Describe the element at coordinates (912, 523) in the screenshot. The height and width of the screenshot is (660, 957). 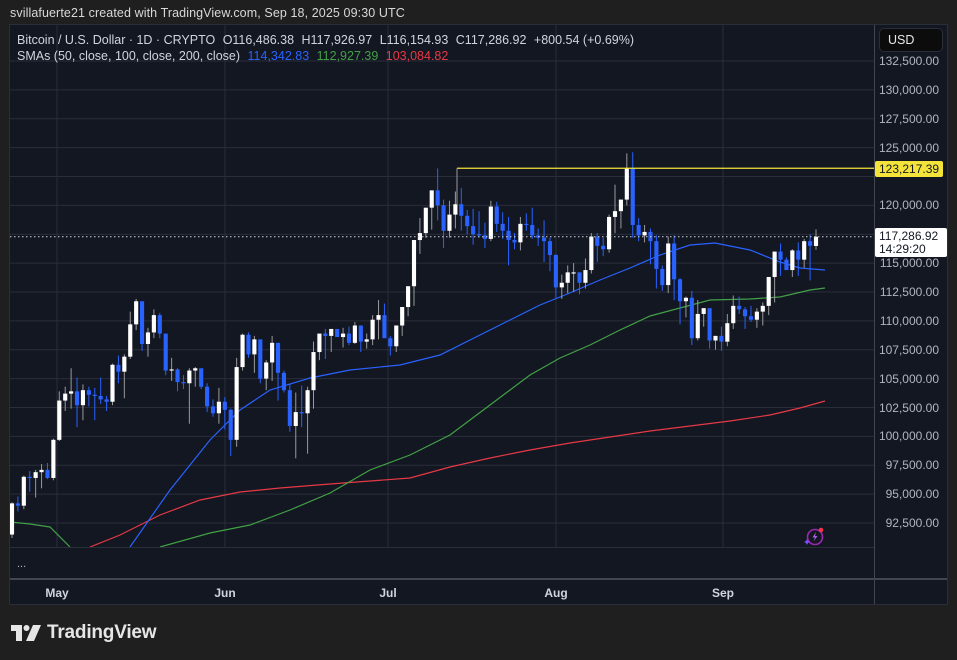
I see `price-tick: 92,500.00` at that location.